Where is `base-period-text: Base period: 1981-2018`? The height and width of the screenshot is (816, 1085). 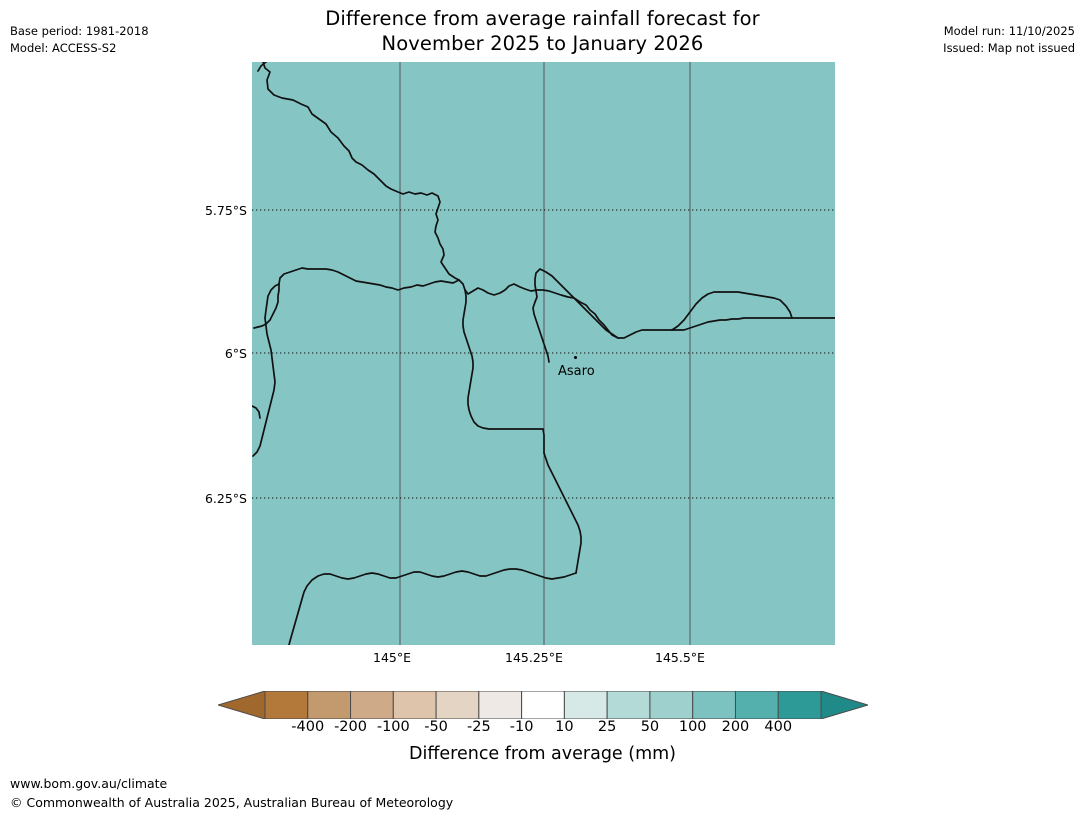 base-period-text: Base period: 1981-2018 is located at coordinates (79, 31).